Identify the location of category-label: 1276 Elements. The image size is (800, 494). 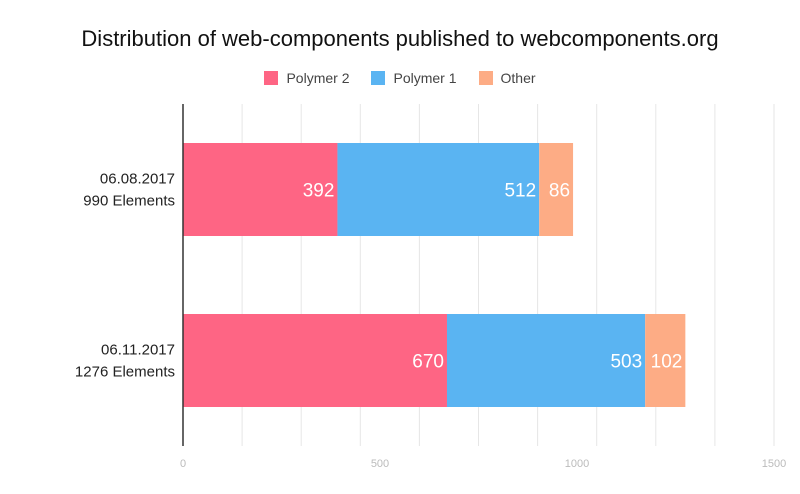
(125, 372).